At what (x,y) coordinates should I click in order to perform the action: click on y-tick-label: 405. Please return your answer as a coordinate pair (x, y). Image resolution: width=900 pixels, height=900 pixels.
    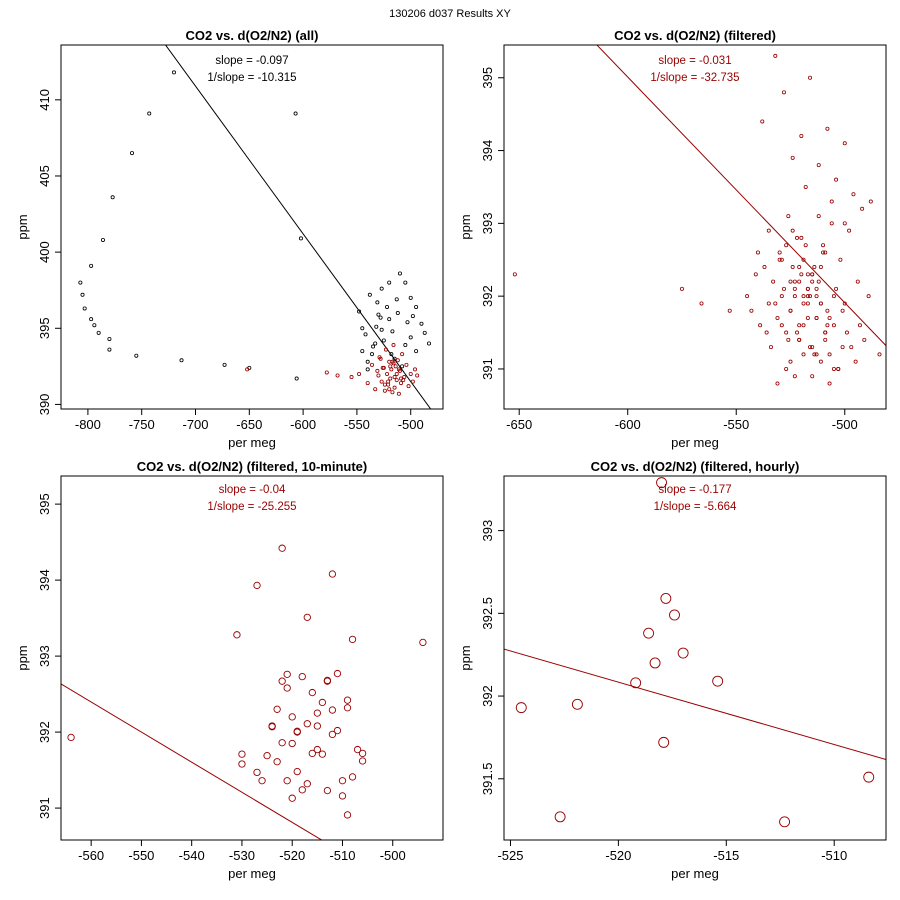
    Looking at the image, I should click on (44, 176).